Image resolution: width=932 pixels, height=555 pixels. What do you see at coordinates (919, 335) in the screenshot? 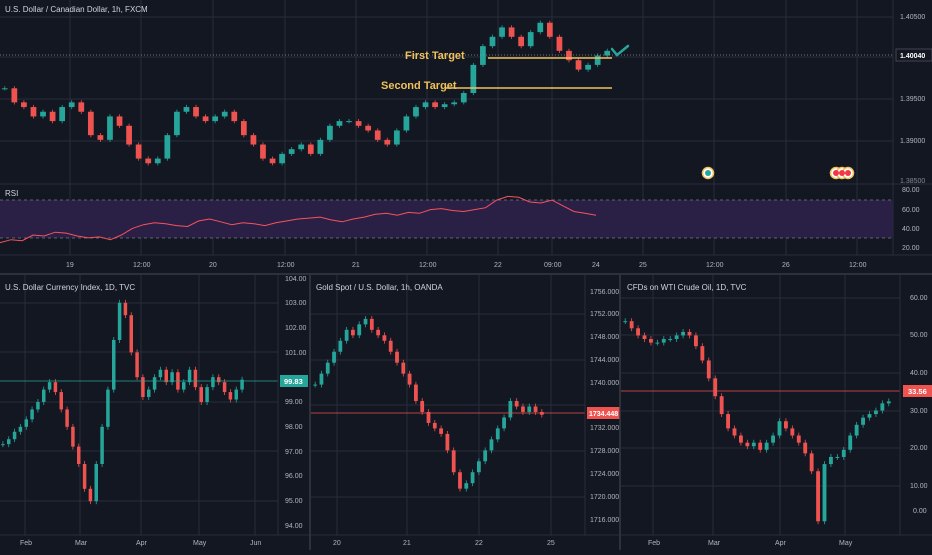
I see `oil-price-tick: 50.00` at bounding box center [919, 335].